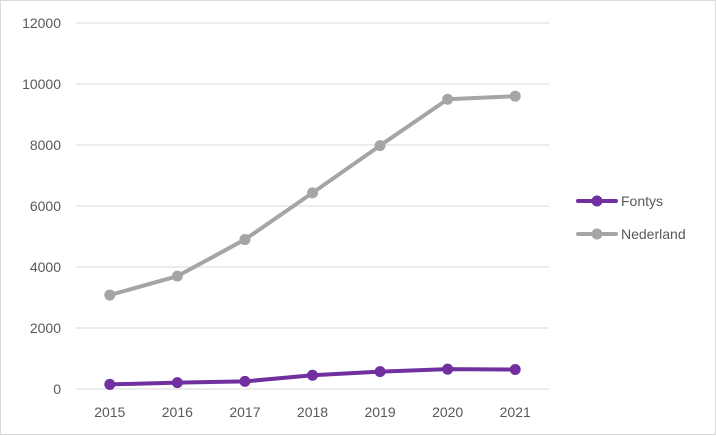  Describe the element at coordinates (631, 217) in the screenshot. I see `legend: Fontys Nederland` at that location.